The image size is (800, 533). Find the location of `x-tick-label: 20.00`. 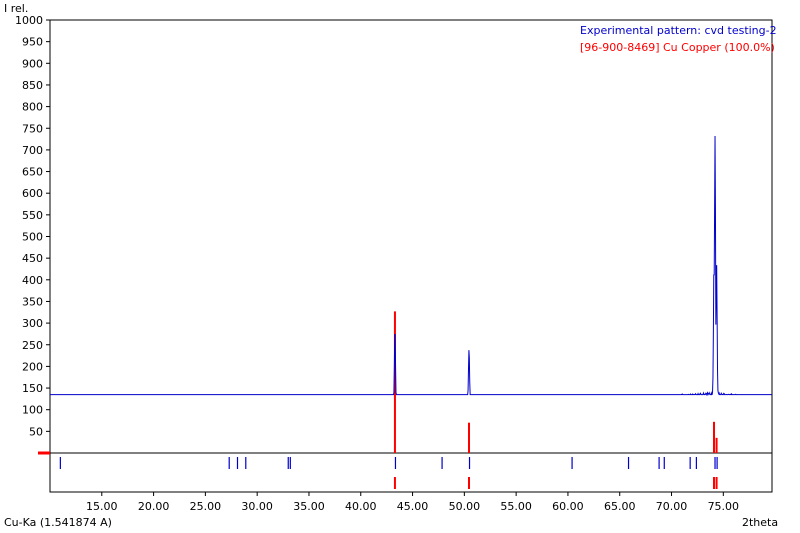

x-tick-label: 20.00 is located at coordinates (154, 506).